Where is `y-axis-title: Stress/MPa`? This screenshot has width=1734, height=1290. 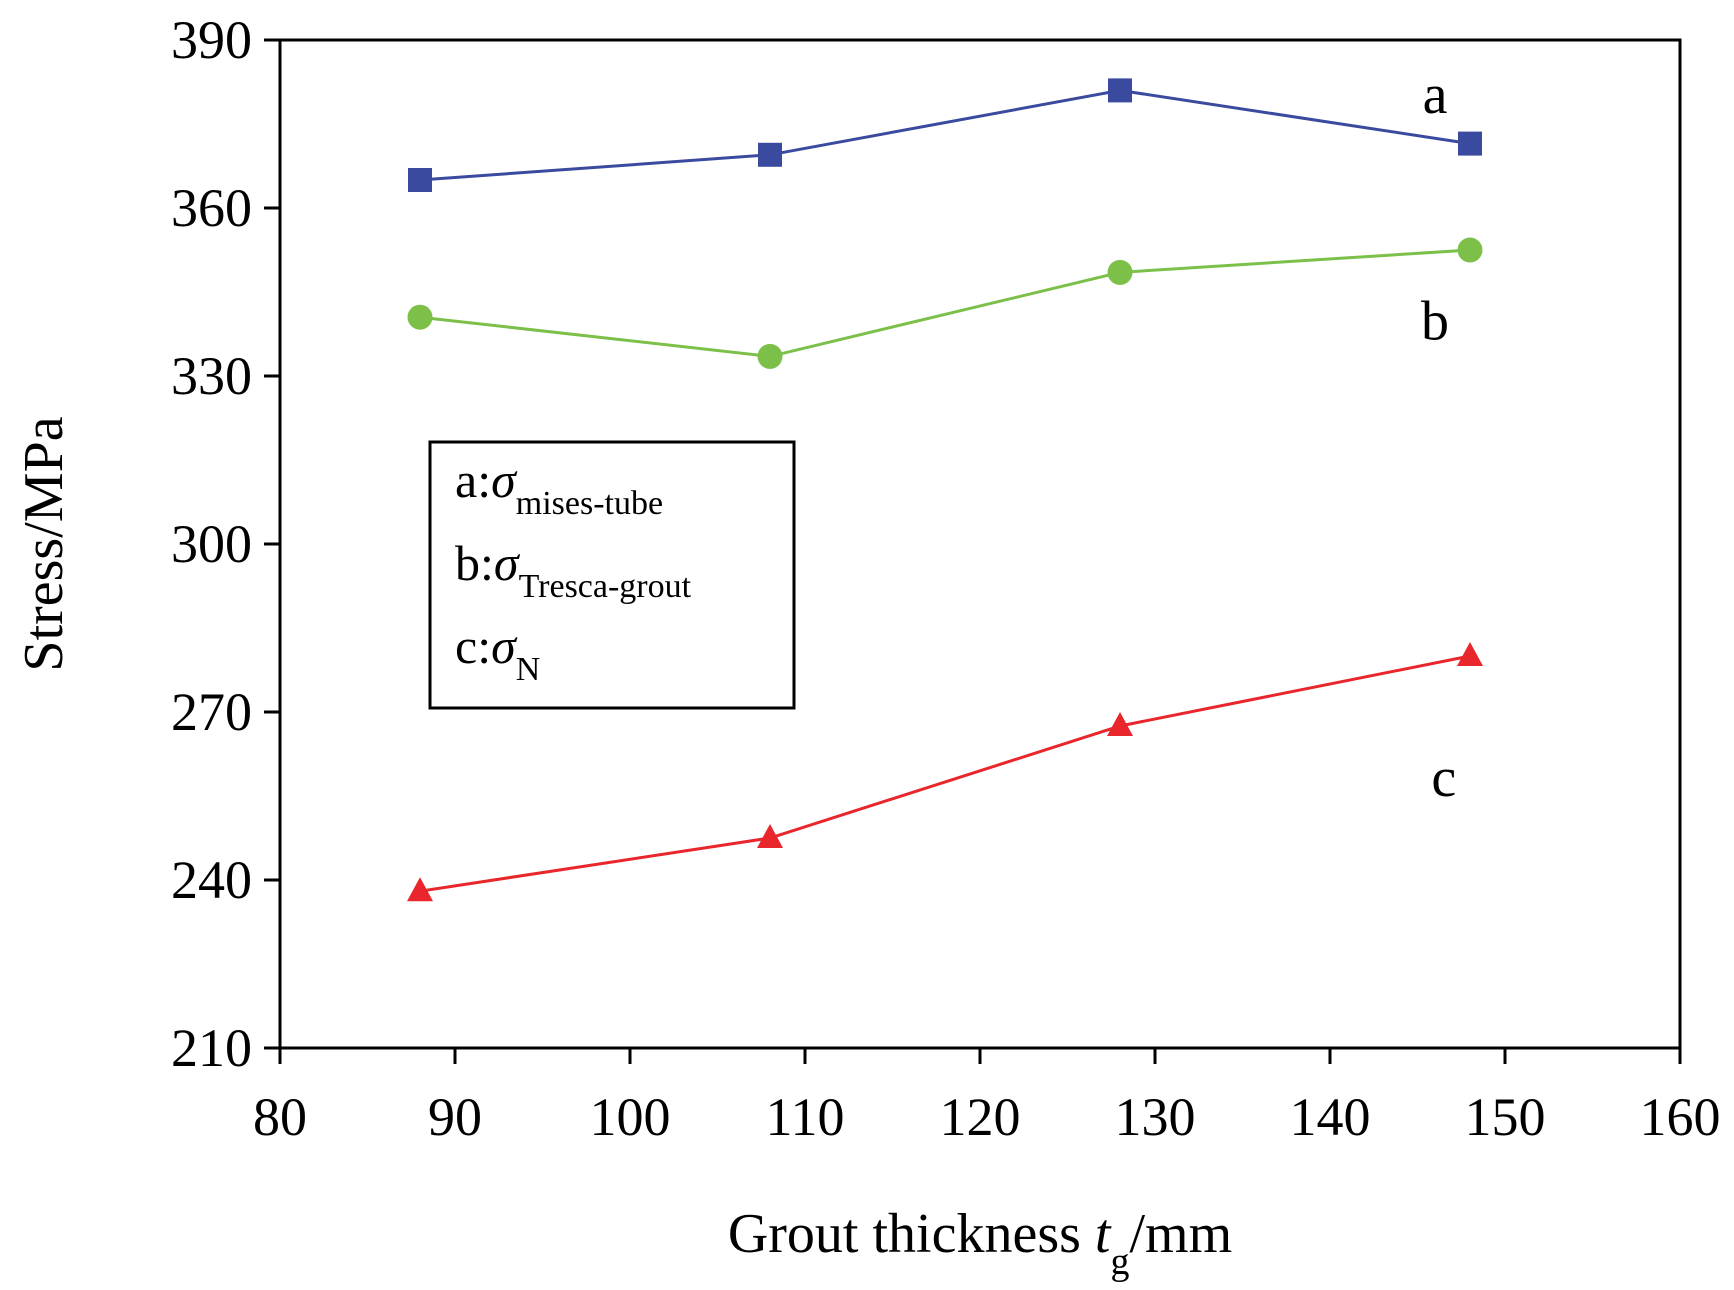 y-axis-title: Stress/MPa is located at coordinates (44, 543).